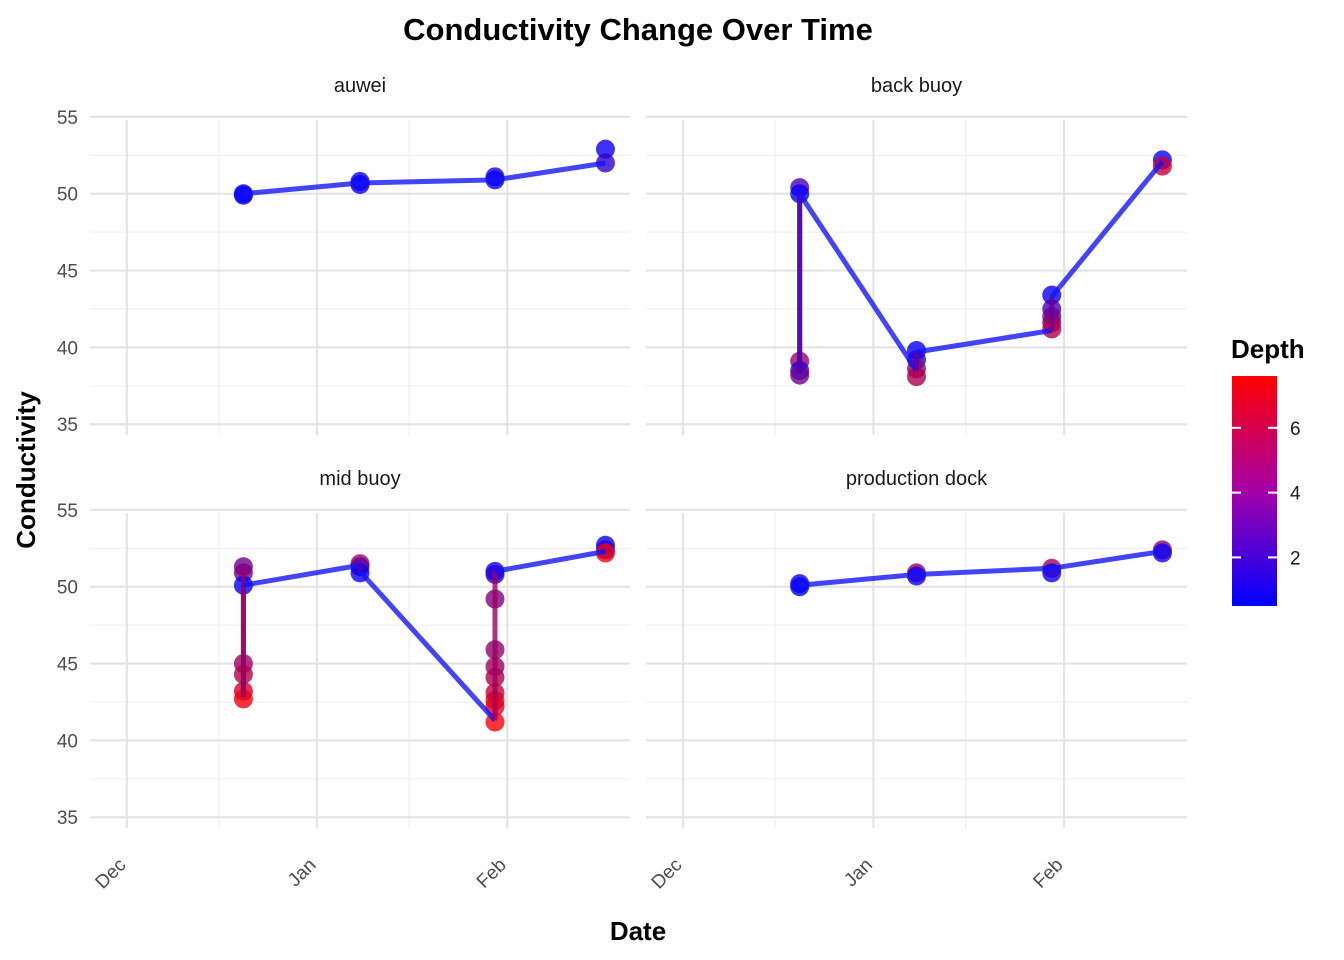  I want to click on legend-title: Depth, so click(1268, 349).